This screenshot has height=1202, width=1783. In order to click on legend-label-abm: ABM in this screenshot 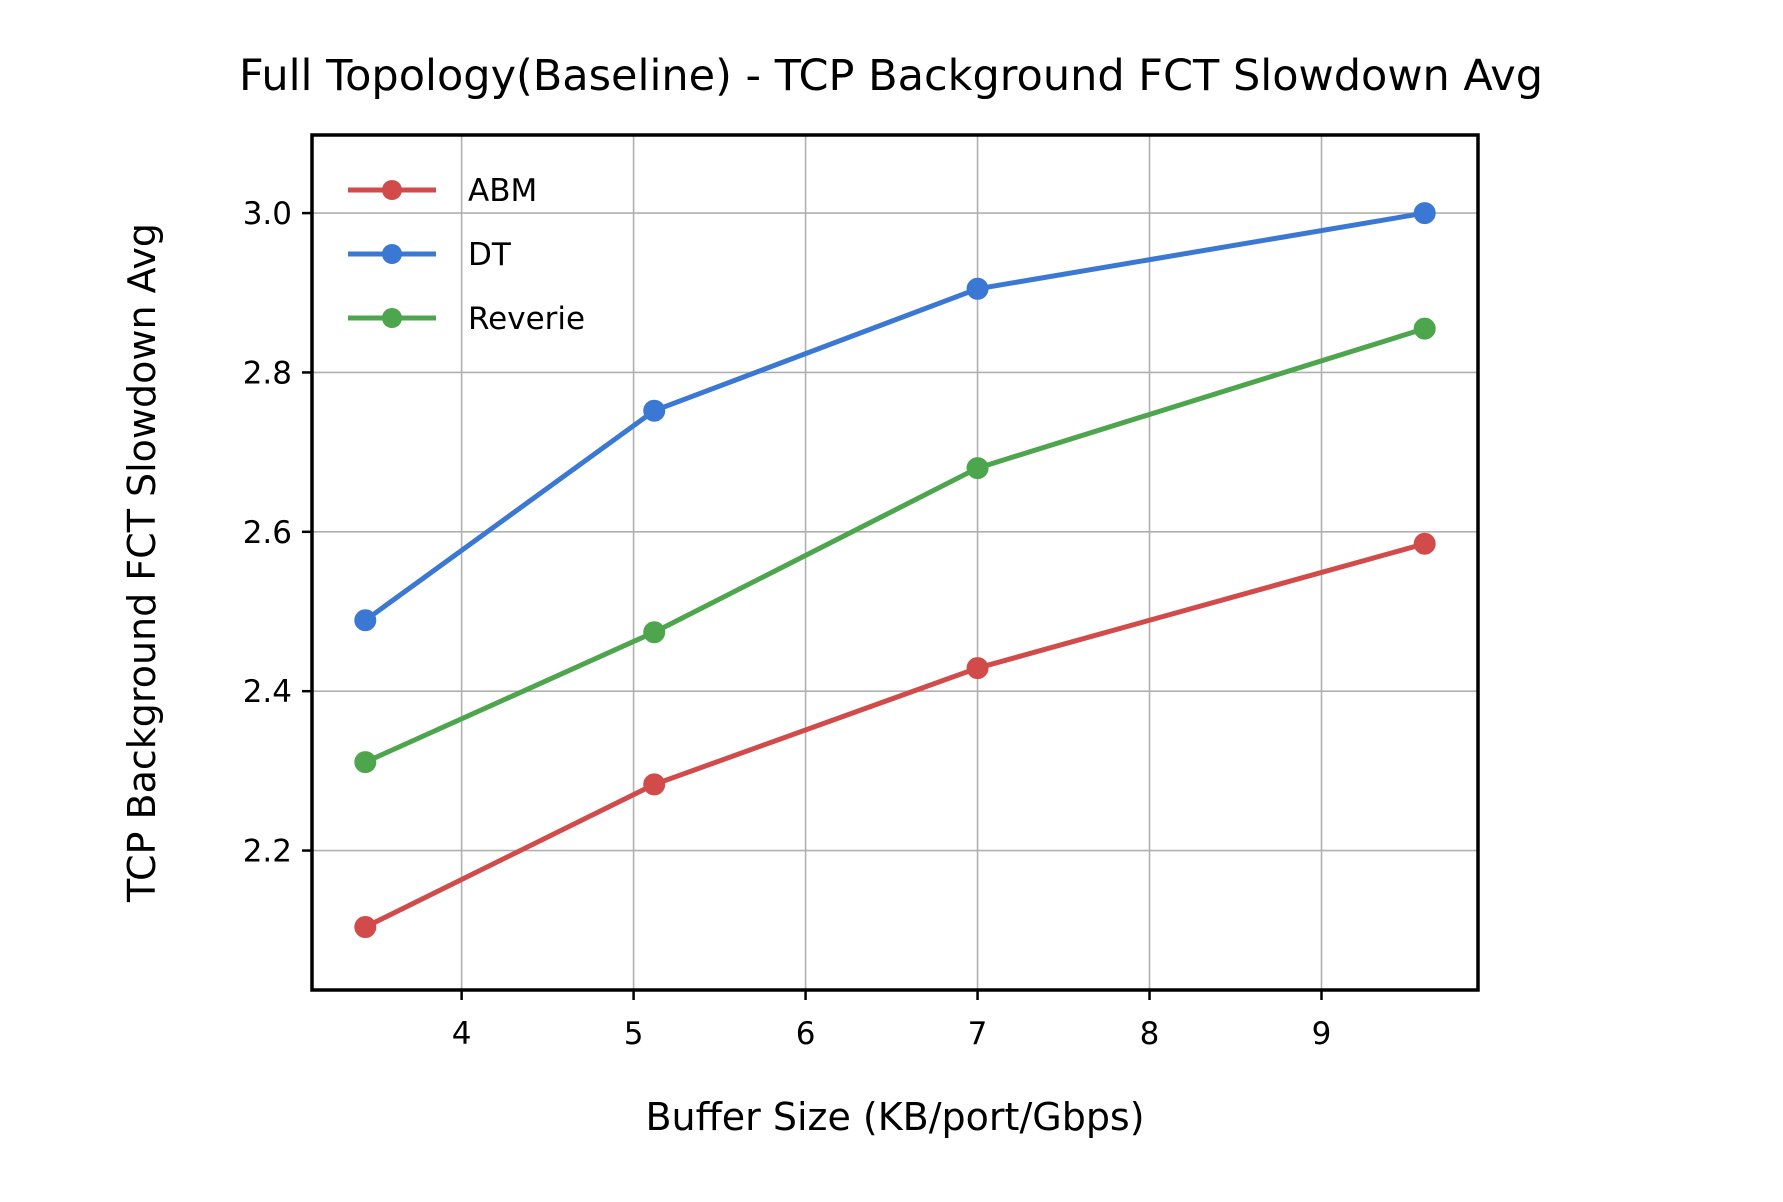, I will do `click(502, 191)`.